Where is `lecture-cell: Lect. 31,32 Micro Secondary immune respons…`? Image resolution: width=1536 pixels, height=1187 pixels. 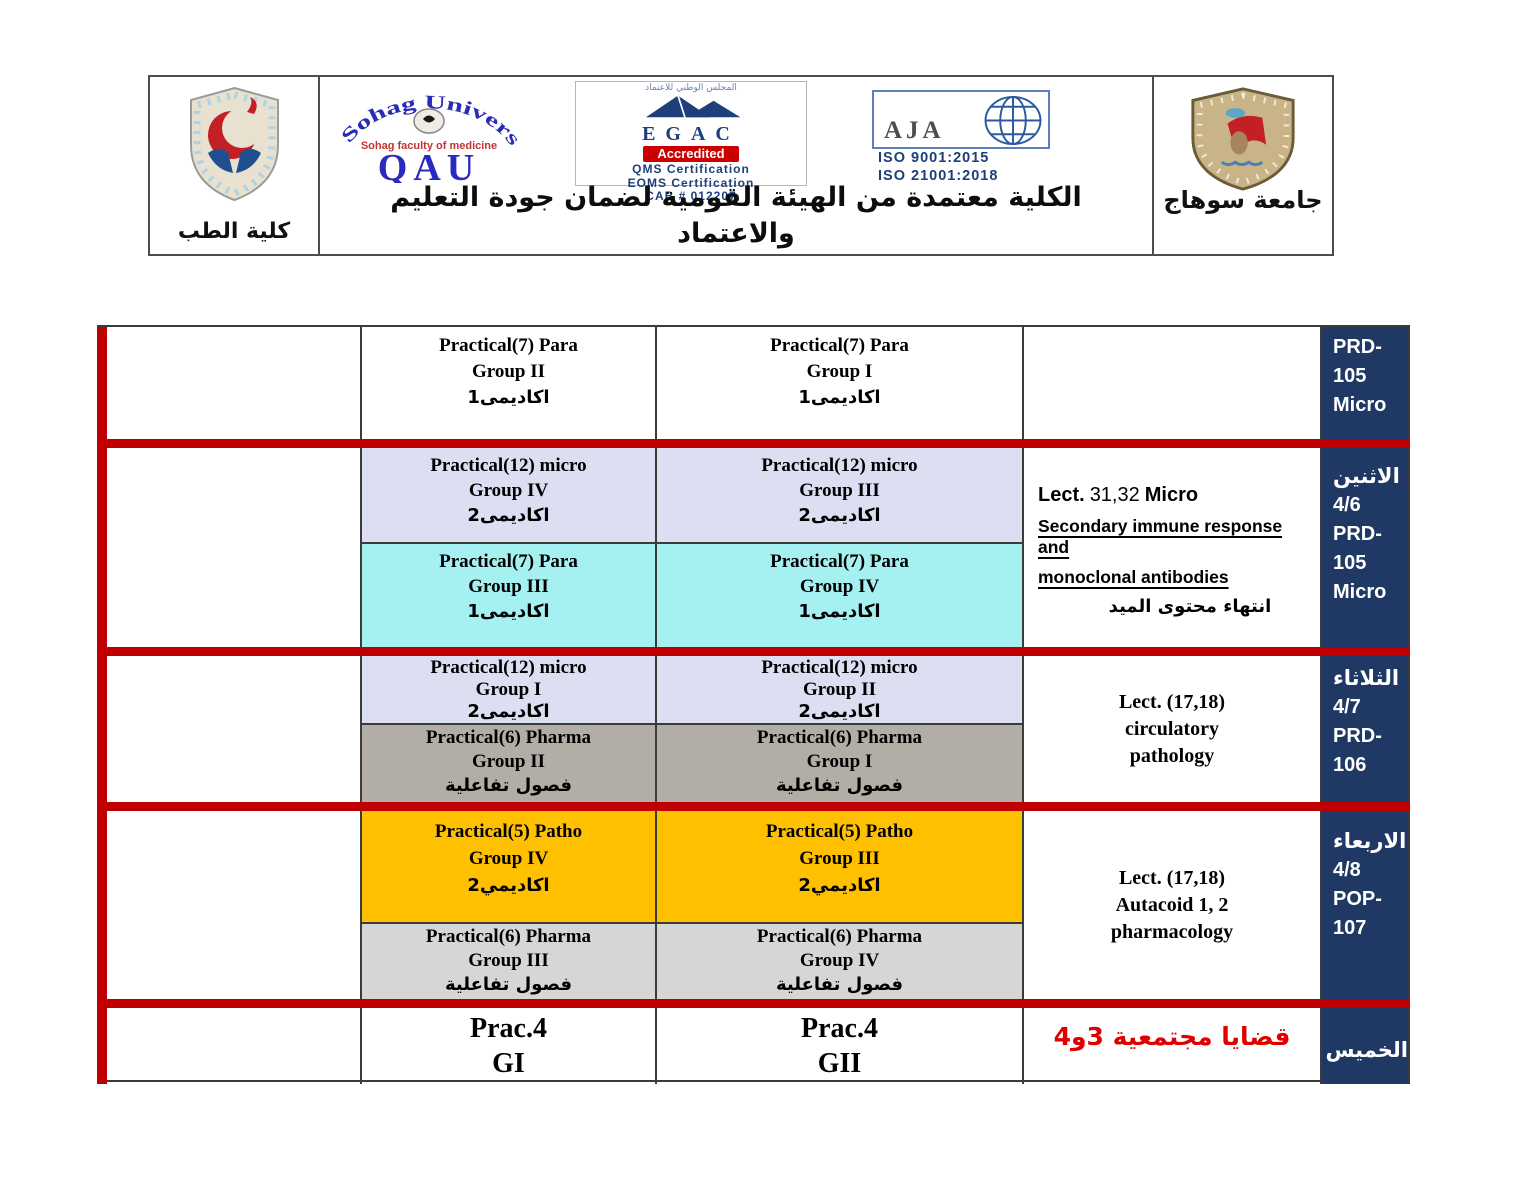
lecture-cell: Lect. 31,32 Micro Secondary immune respons… is located at coordinates (1171, 547).